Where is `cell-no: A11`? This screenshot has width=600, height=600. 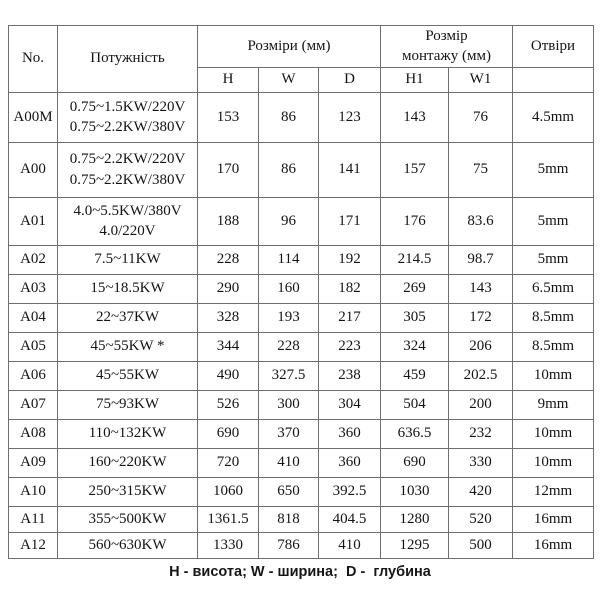
cell-no: A11 is located at coordinates (33, 519).